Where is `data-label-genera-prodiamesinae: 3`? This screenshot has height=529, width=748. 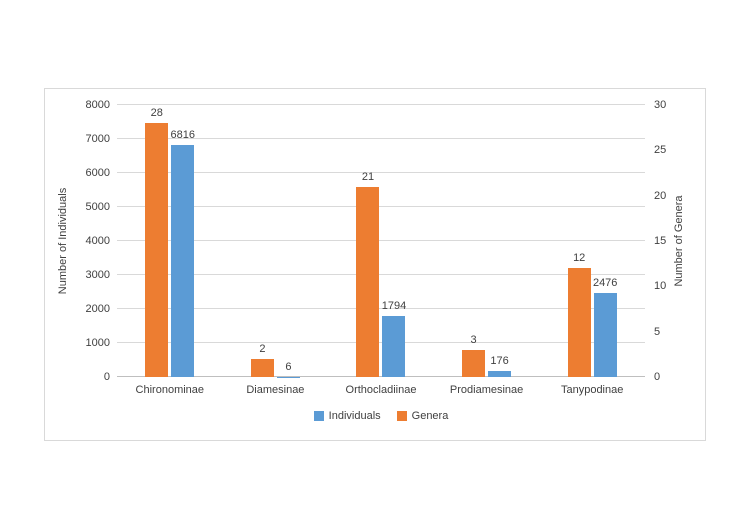
data-label-genera-prodiamesinae: 3 is located at coordinates (473, 339).